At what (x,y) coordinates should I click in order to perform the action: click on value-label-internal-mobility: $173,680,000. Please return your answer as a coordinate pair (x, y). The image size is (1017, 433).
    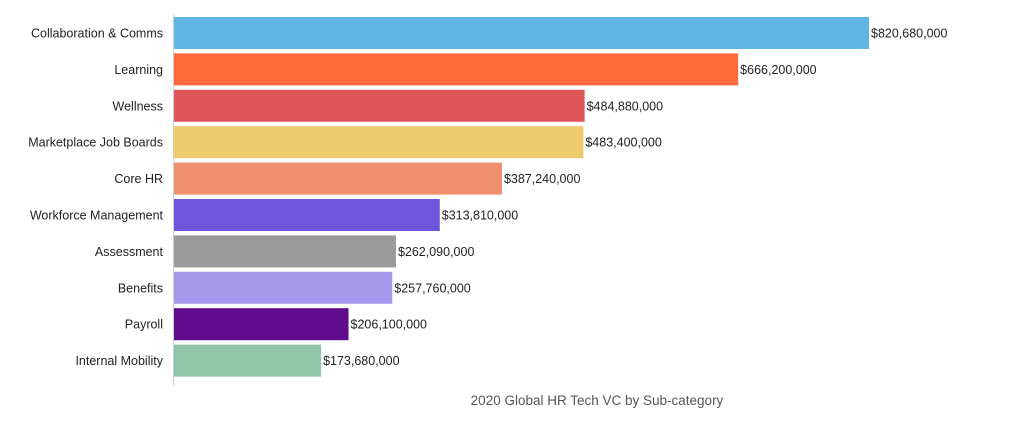
    Looking at the image, I should click on (361, 361).